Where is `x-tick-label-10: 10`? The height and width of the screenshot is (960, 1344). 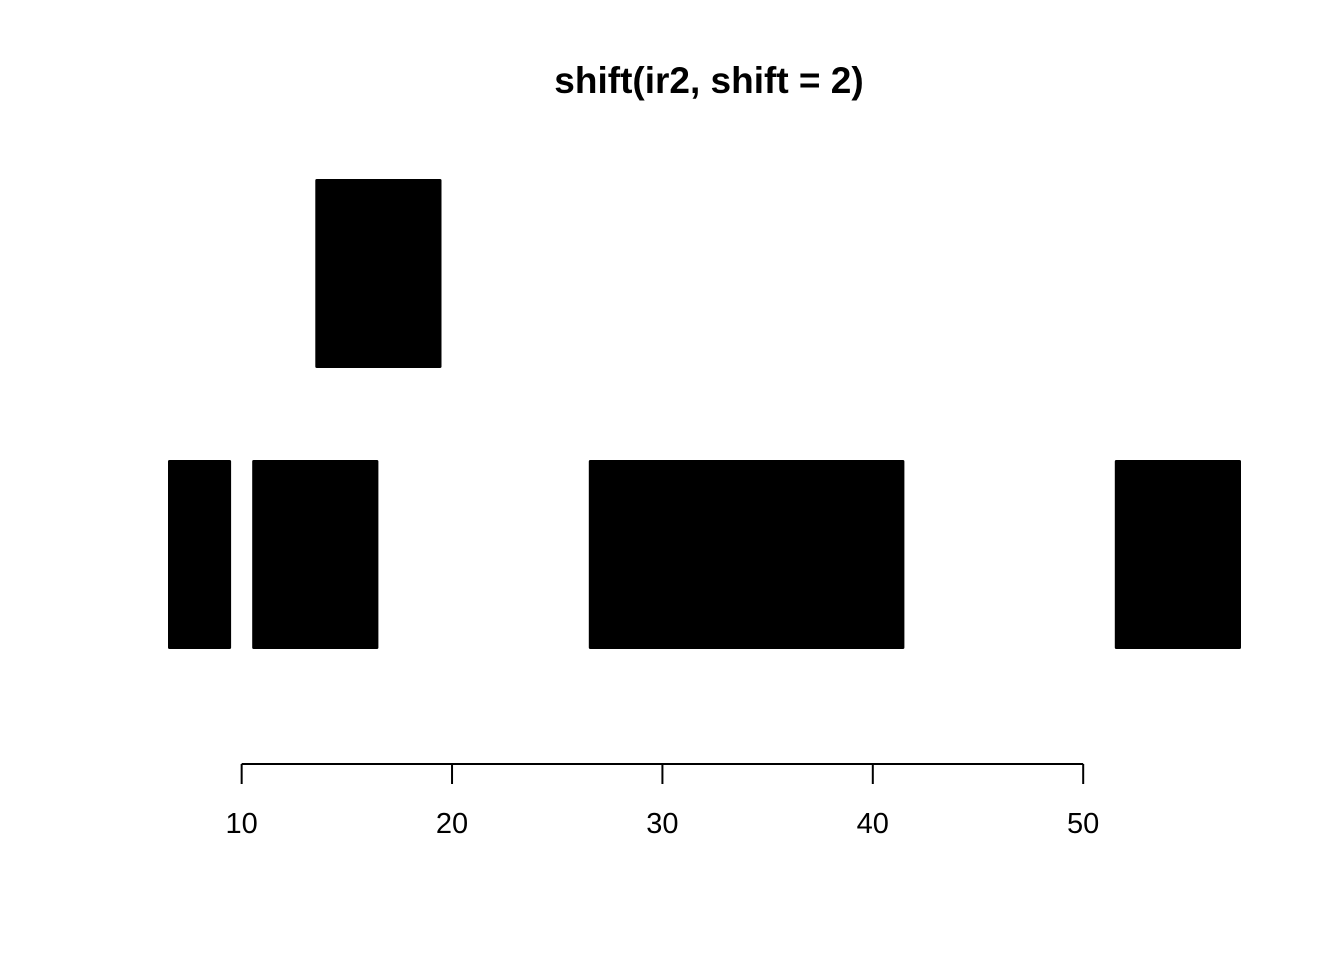
x-tick-label-10: 10 is located at coordinates (242, 824).